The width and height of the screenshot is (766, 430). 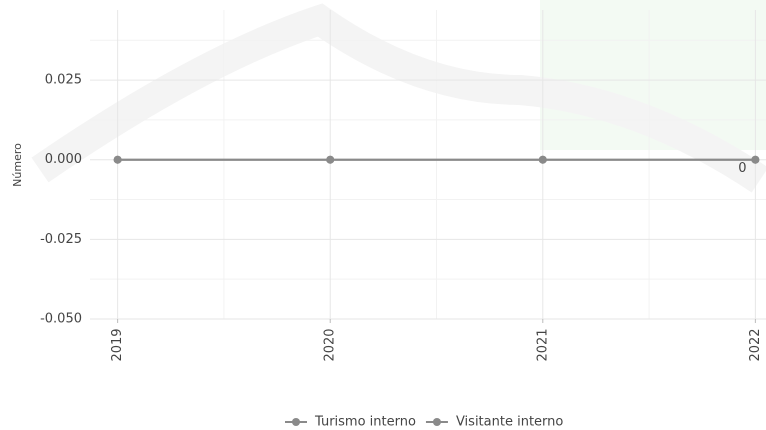 What do you see at coordinates (61, 239) in the screenshot?
I see `y-tick-label: -0.025` at bounding box center [61, 239].